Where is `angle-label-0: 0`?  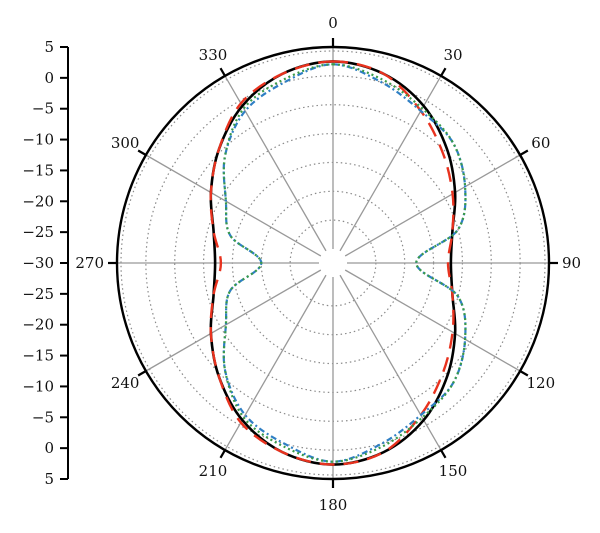
angle-label-0: 0 is located at coordinates (333, 23).